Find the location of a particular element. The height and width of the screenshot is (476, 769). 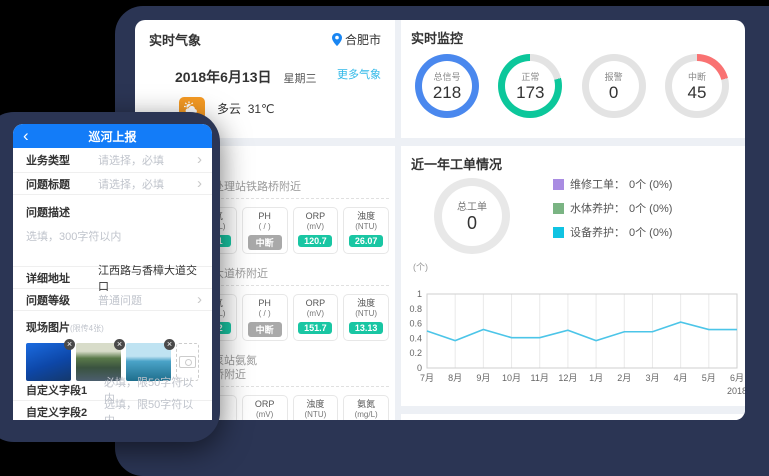

field-address: 详细地址 江西路与香樟大道交口 is located at coordinates (112, 279).